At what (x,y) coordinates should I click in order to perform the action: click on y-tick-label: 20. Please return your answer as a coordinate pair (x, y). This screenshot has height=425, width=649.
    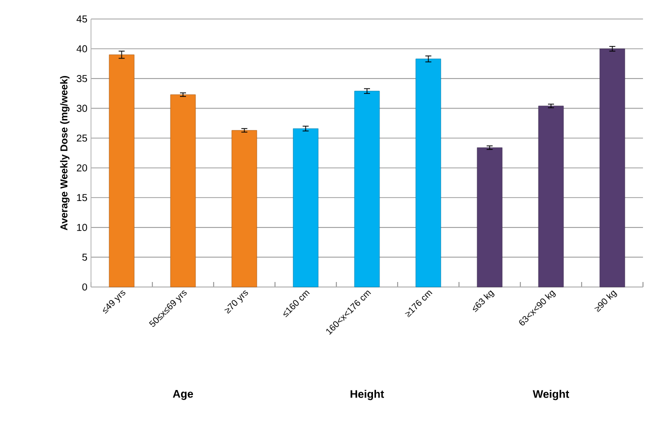
    Looking at the image, I should click on (82, 168).